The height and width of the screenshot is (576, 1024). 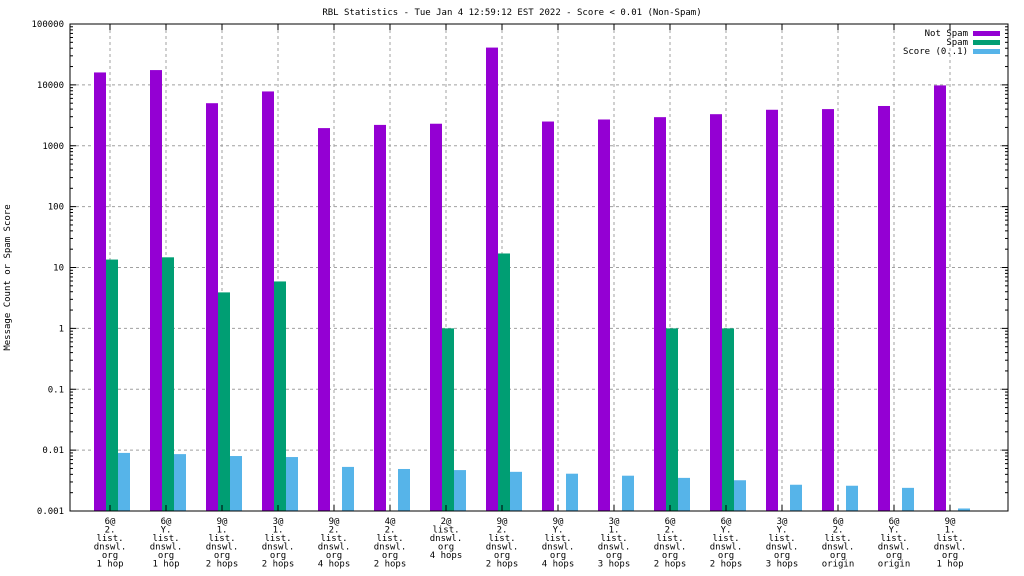 What do you see at coordinates (946, 34) in the screenshot?
I see `legend-label: Not Spam` at bounding box center [946, 34].